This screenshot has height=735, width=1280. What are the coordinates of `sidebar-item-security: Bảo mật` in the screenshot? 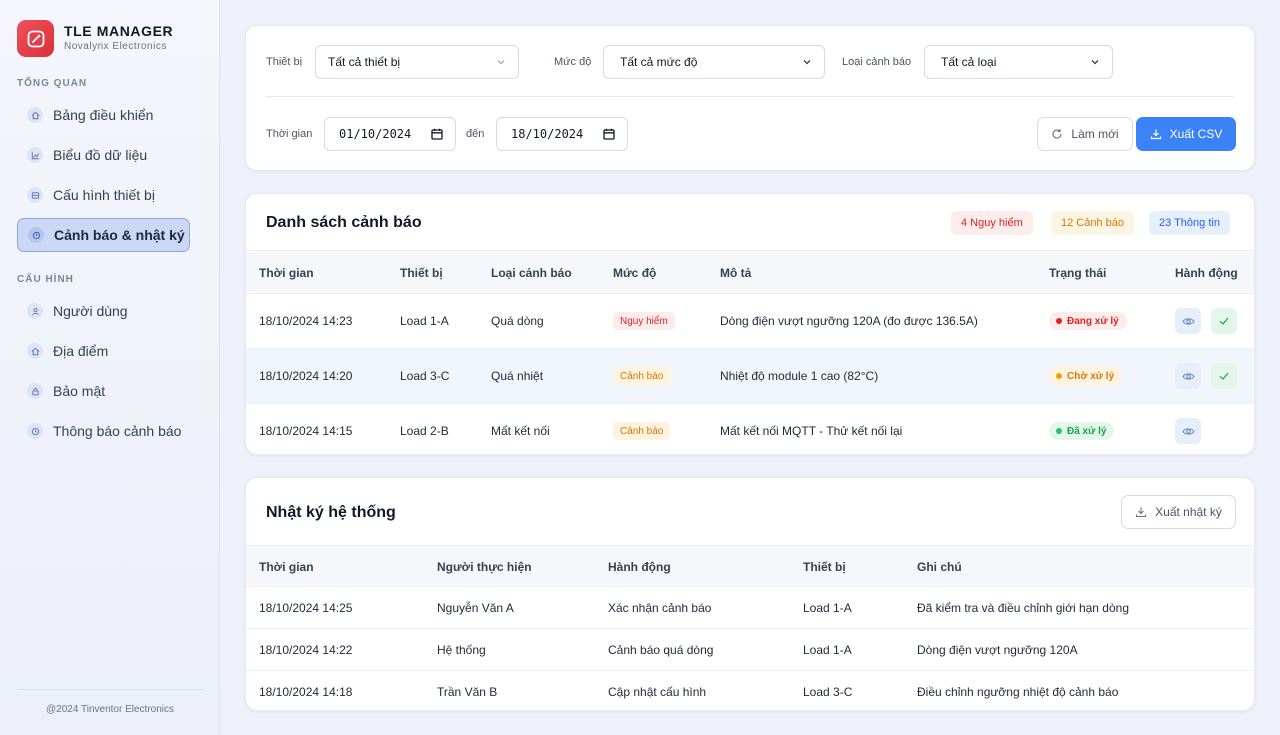 It's located at (103, 391).